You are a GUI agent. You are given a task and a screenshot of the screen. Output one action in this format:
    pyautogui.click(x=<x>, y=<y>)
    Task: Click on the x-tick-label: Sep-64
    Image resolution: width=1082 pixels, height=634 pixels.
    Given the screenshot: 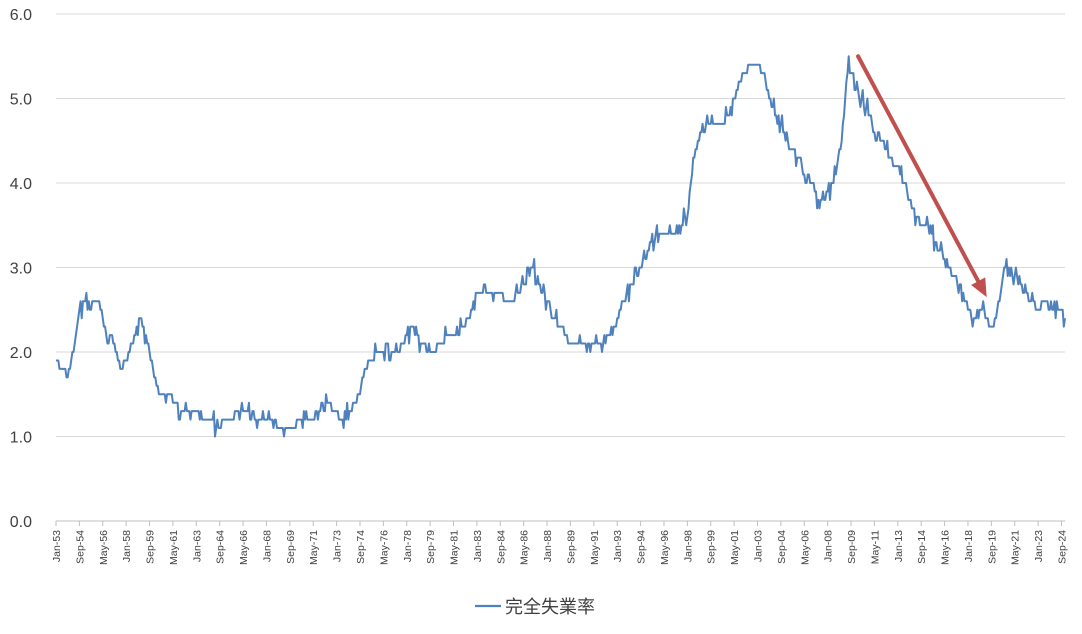 What is the action you would take?
    pyautogui.click(x=221, y=547)
    